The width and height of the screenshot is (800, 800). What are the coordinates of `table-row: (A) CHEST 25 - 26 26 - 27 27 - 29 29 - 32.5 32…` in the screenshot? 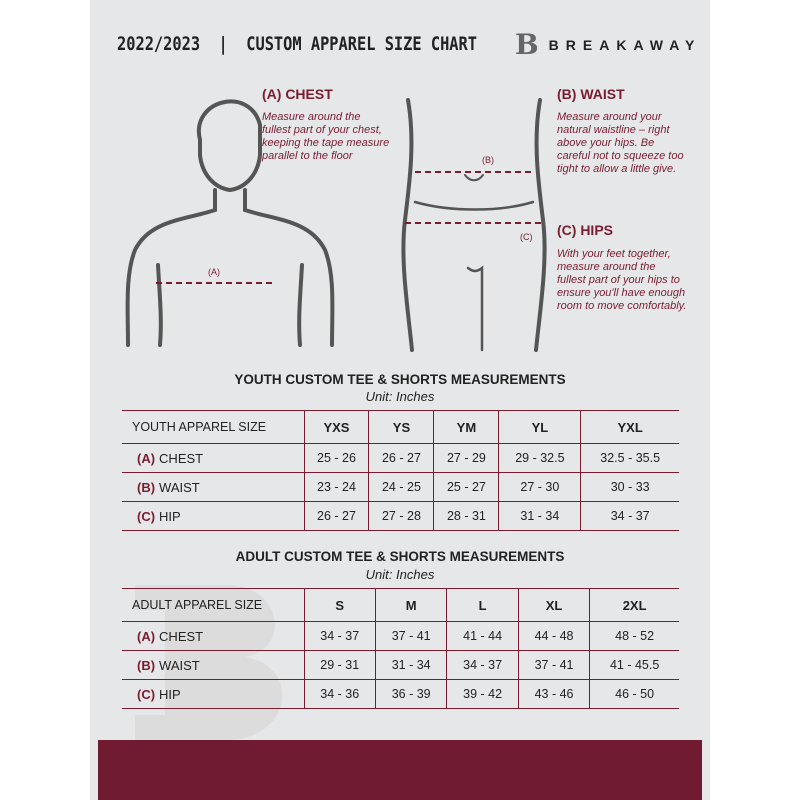 It's located at (400, 458).